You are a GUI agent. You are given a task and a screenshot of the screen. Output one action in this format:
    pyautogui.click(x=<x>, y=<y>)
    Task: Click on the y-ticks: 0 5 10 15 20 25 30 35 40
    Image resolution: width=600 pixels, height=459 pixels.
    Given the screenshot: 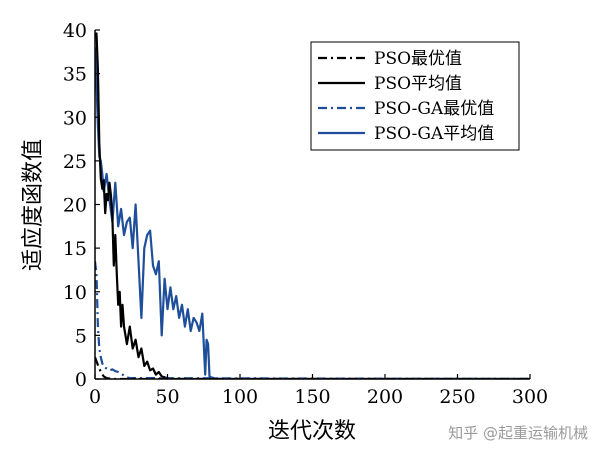 What is the action you would take?
    pyautogui.click(x=81, y=205)
    